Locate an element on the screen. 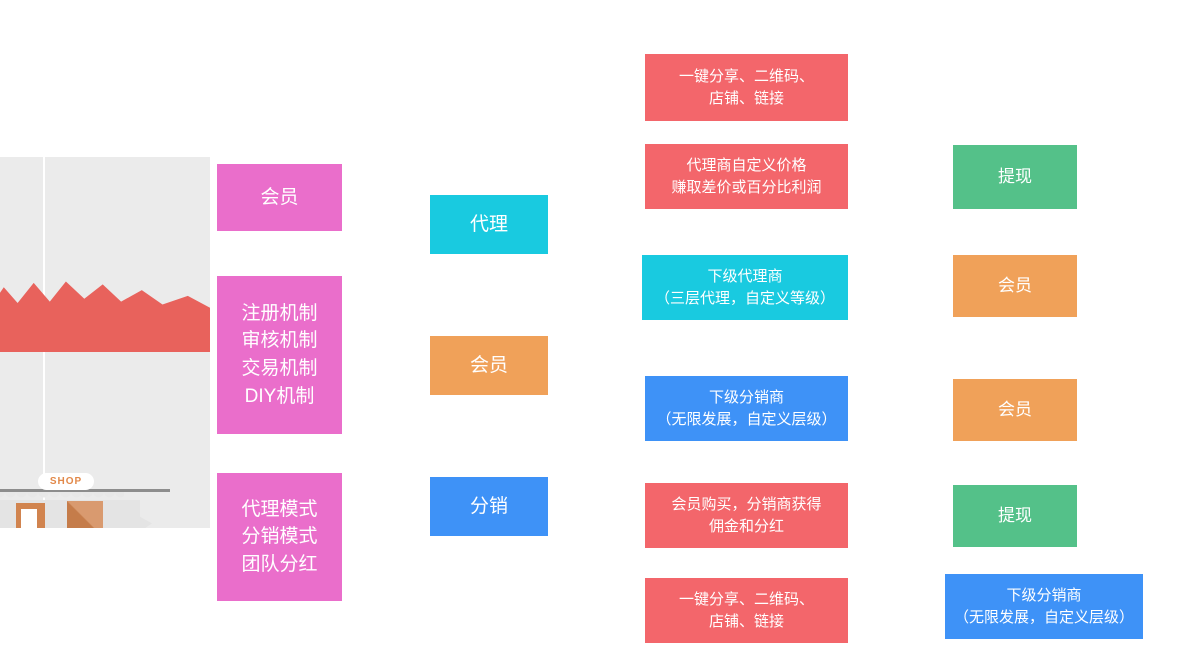  shop-sign-label: SHOP is located at coordinates (66, 481).